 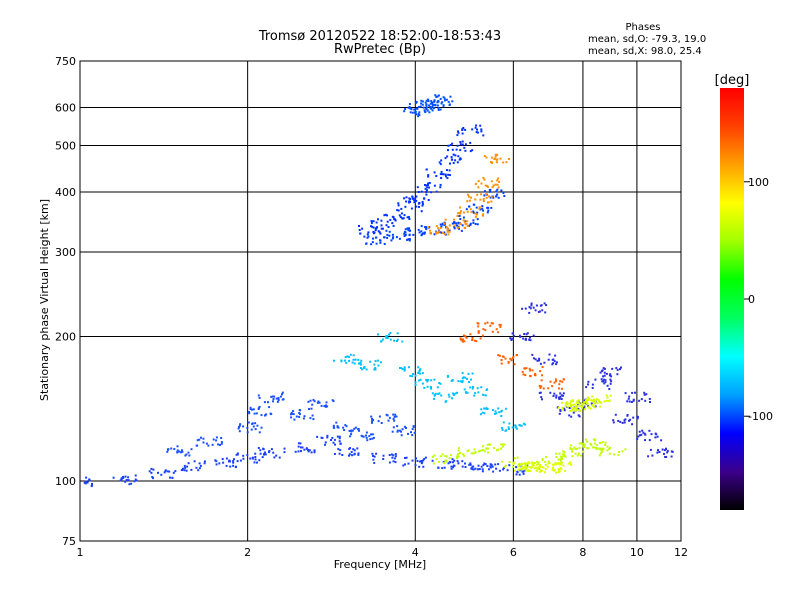 I want to click on y-axis-label: Stationary phase Virtual Height [km], so click(x=44, y=300).